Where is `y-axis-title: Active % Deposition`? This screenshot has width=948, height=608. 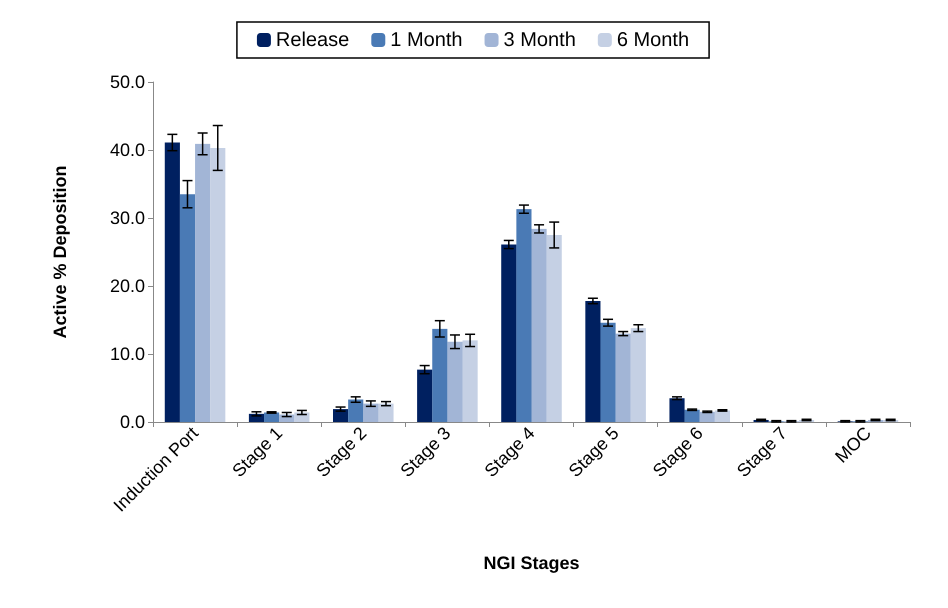 y-axis-title: Active % Deposition is located at coordinates (60, 252).